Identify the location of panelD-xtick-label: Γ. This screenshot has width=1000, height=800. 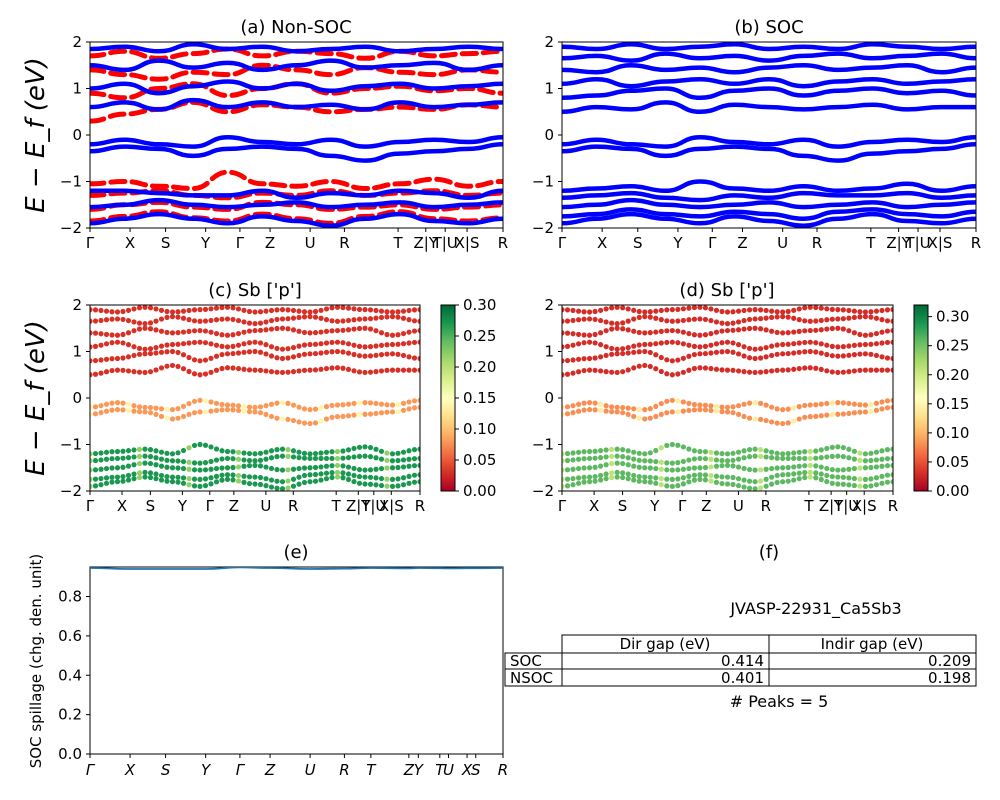
(682, 506).